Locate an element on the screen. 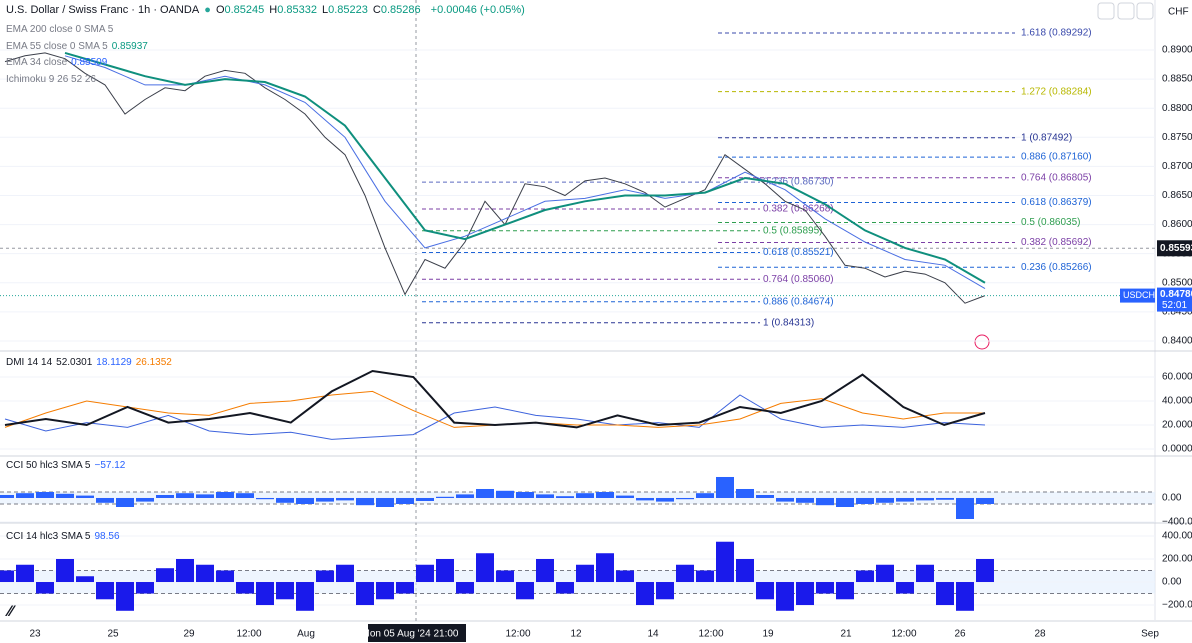 The height and width of the screenshot is (643, 1192). fib-label: 0.764 (0.86805) is located at coordinates (1056, 177).